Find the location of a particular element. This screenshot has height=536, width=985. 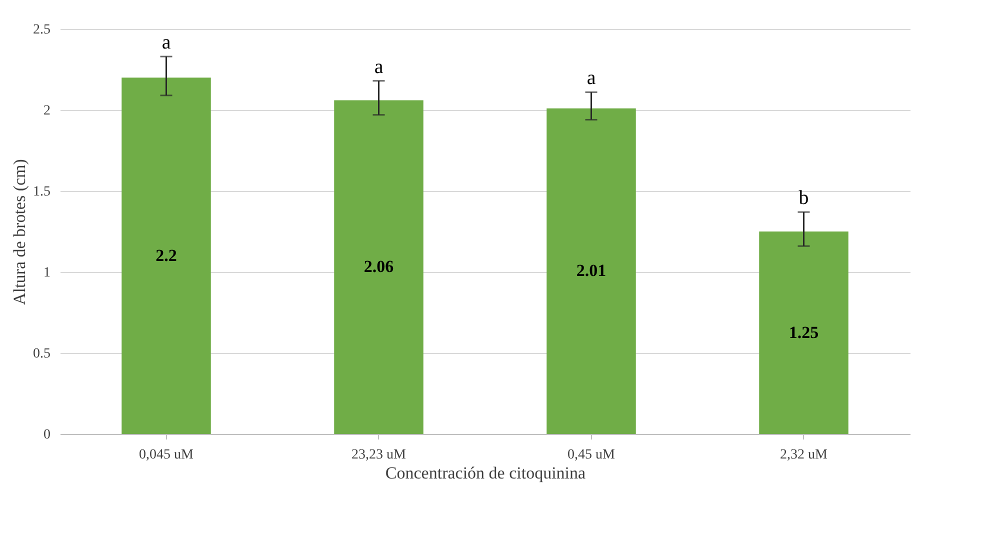

x-tick-label: 2,32 uM is located at coordinates (804, 455).